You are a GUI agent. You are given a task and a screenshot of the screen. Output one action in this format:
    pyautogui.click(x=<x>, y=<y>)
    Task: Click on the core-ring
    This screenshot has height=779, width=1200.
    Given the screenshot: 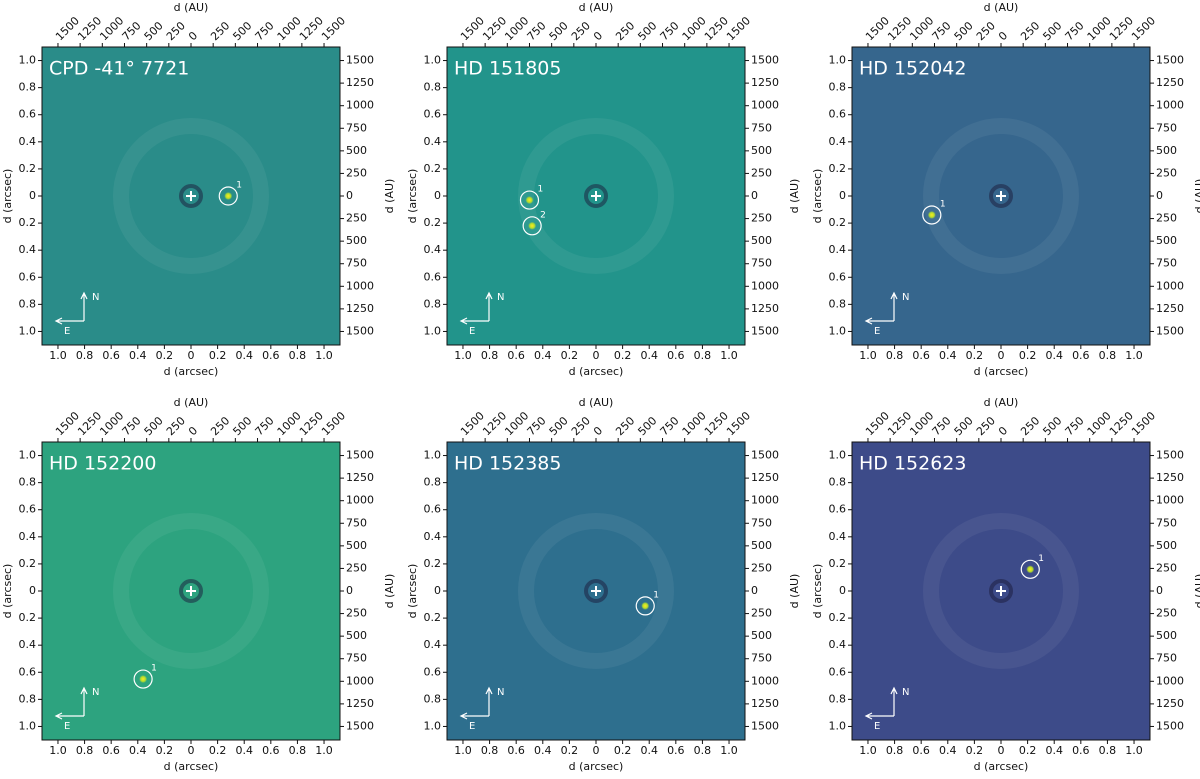 What is the action you would take?
    pyautogui.click(x=596, y=591)
    